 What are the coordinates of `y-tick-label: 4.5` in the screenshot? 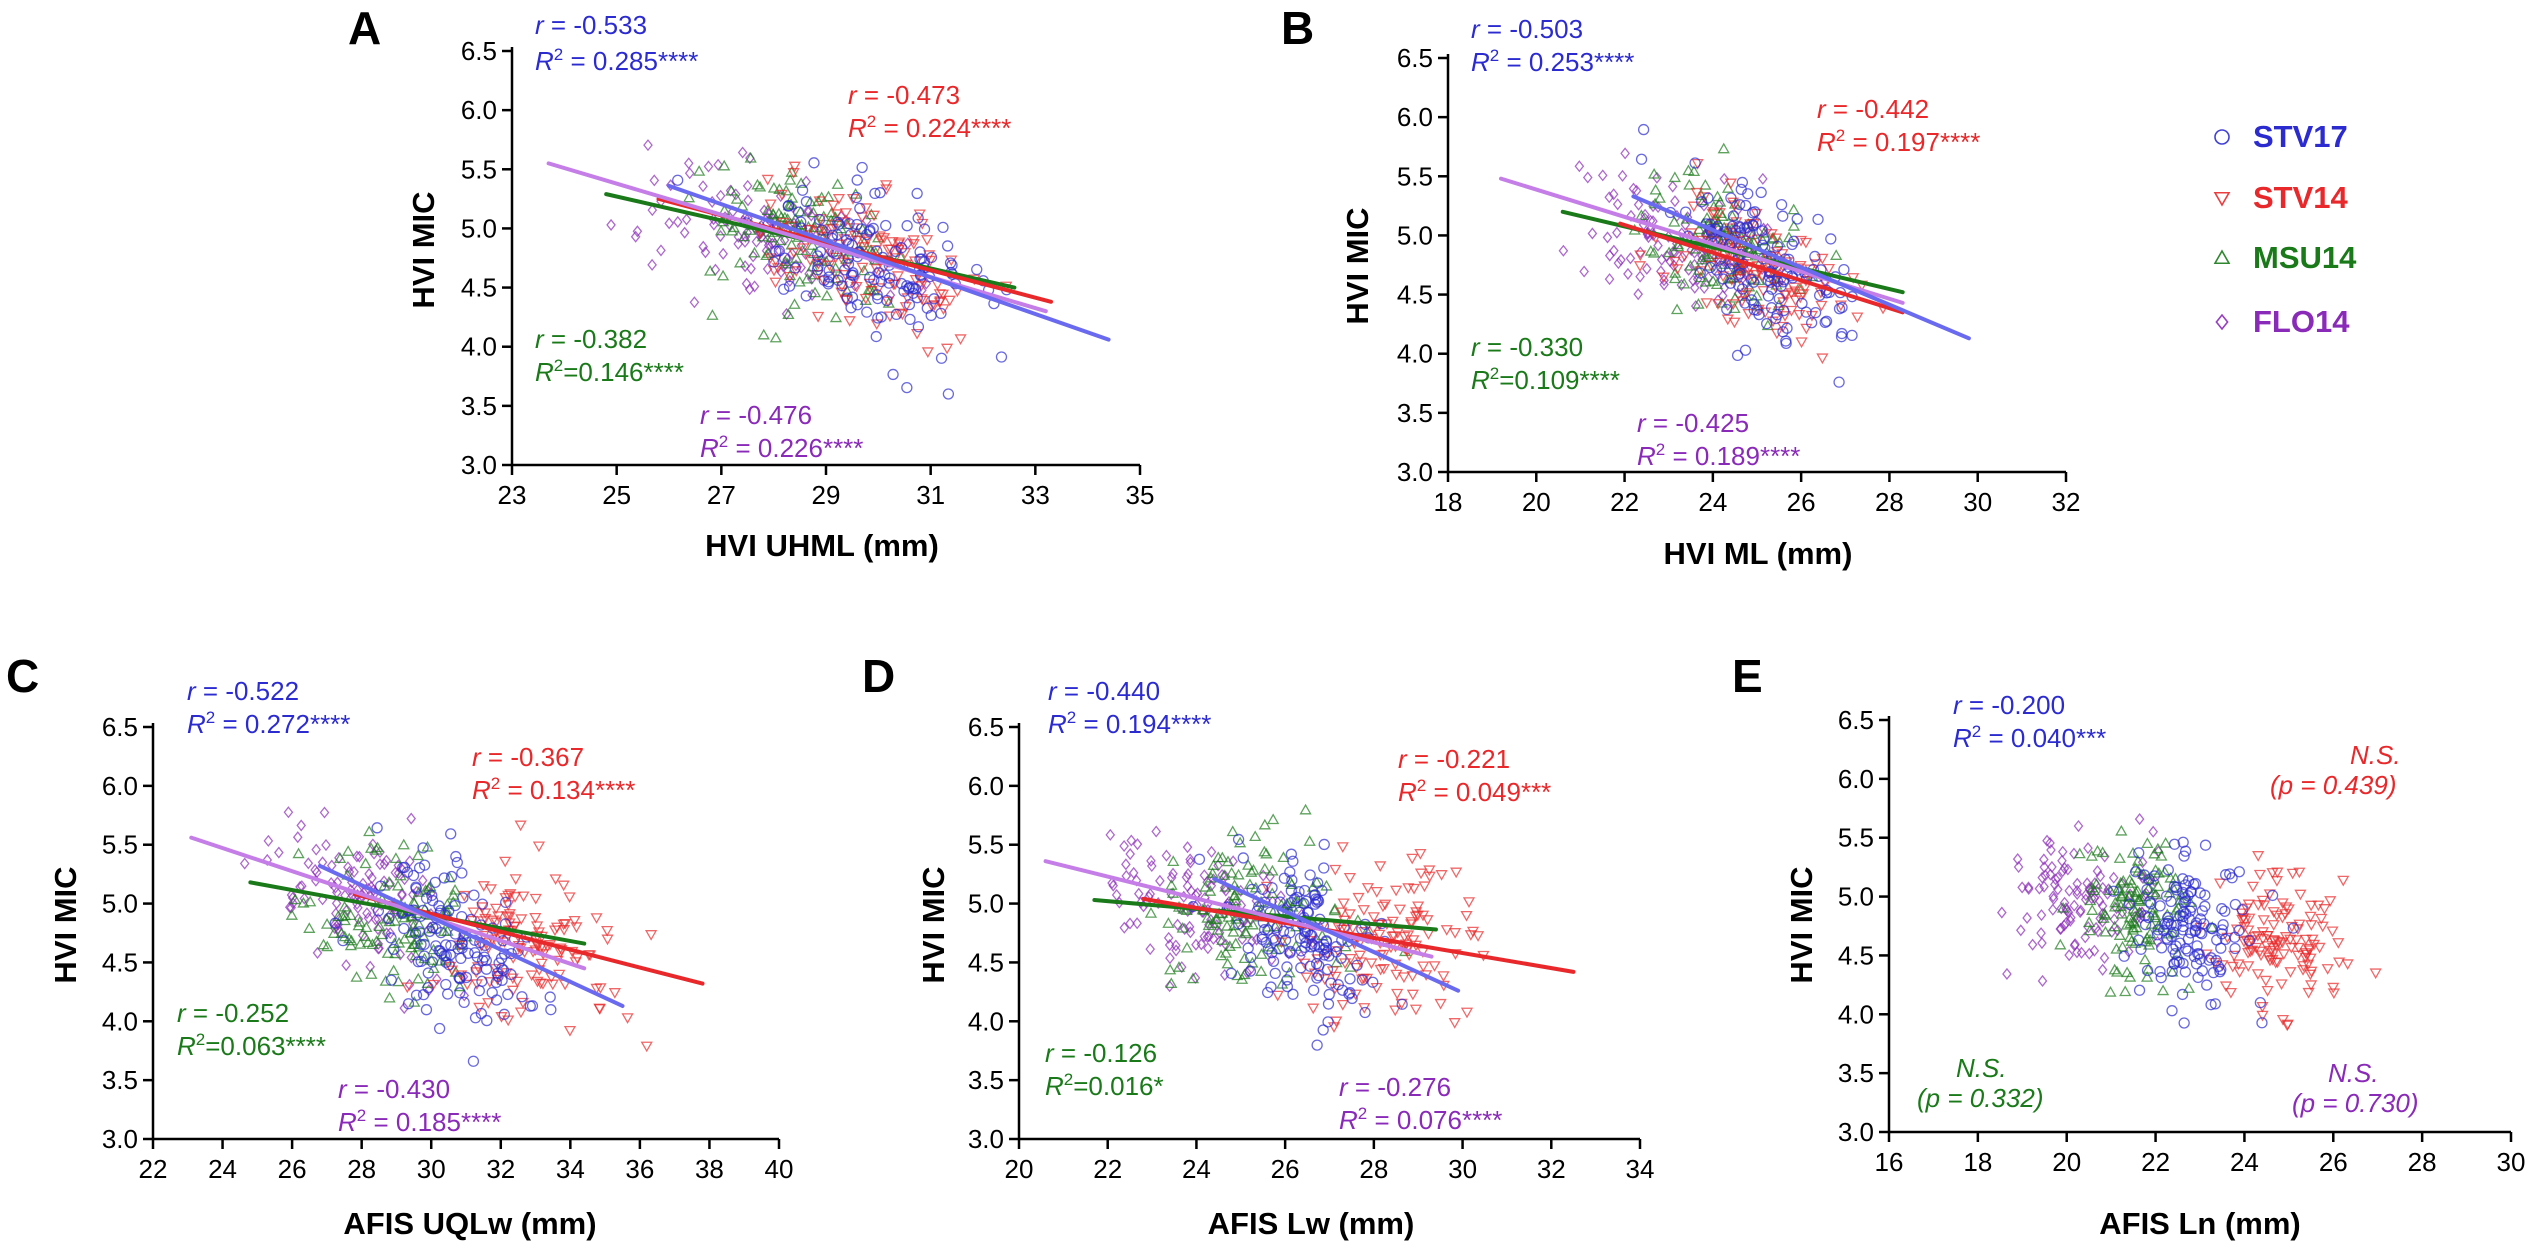 It's located at (120, 962).